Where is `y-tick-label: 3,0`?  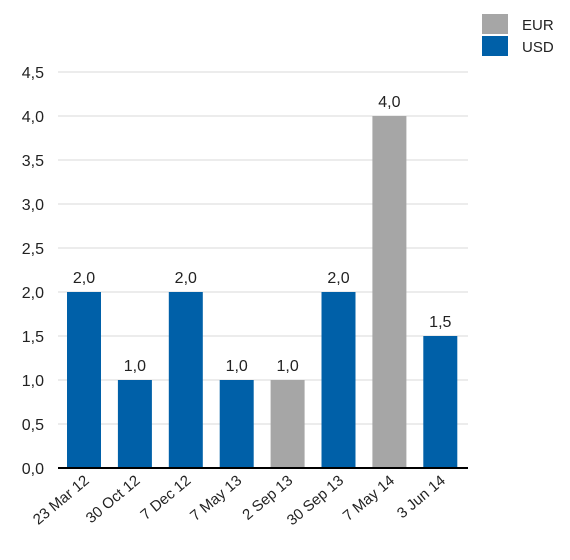 y-tick-label: 3,0 is located at coordinates (33, 205).